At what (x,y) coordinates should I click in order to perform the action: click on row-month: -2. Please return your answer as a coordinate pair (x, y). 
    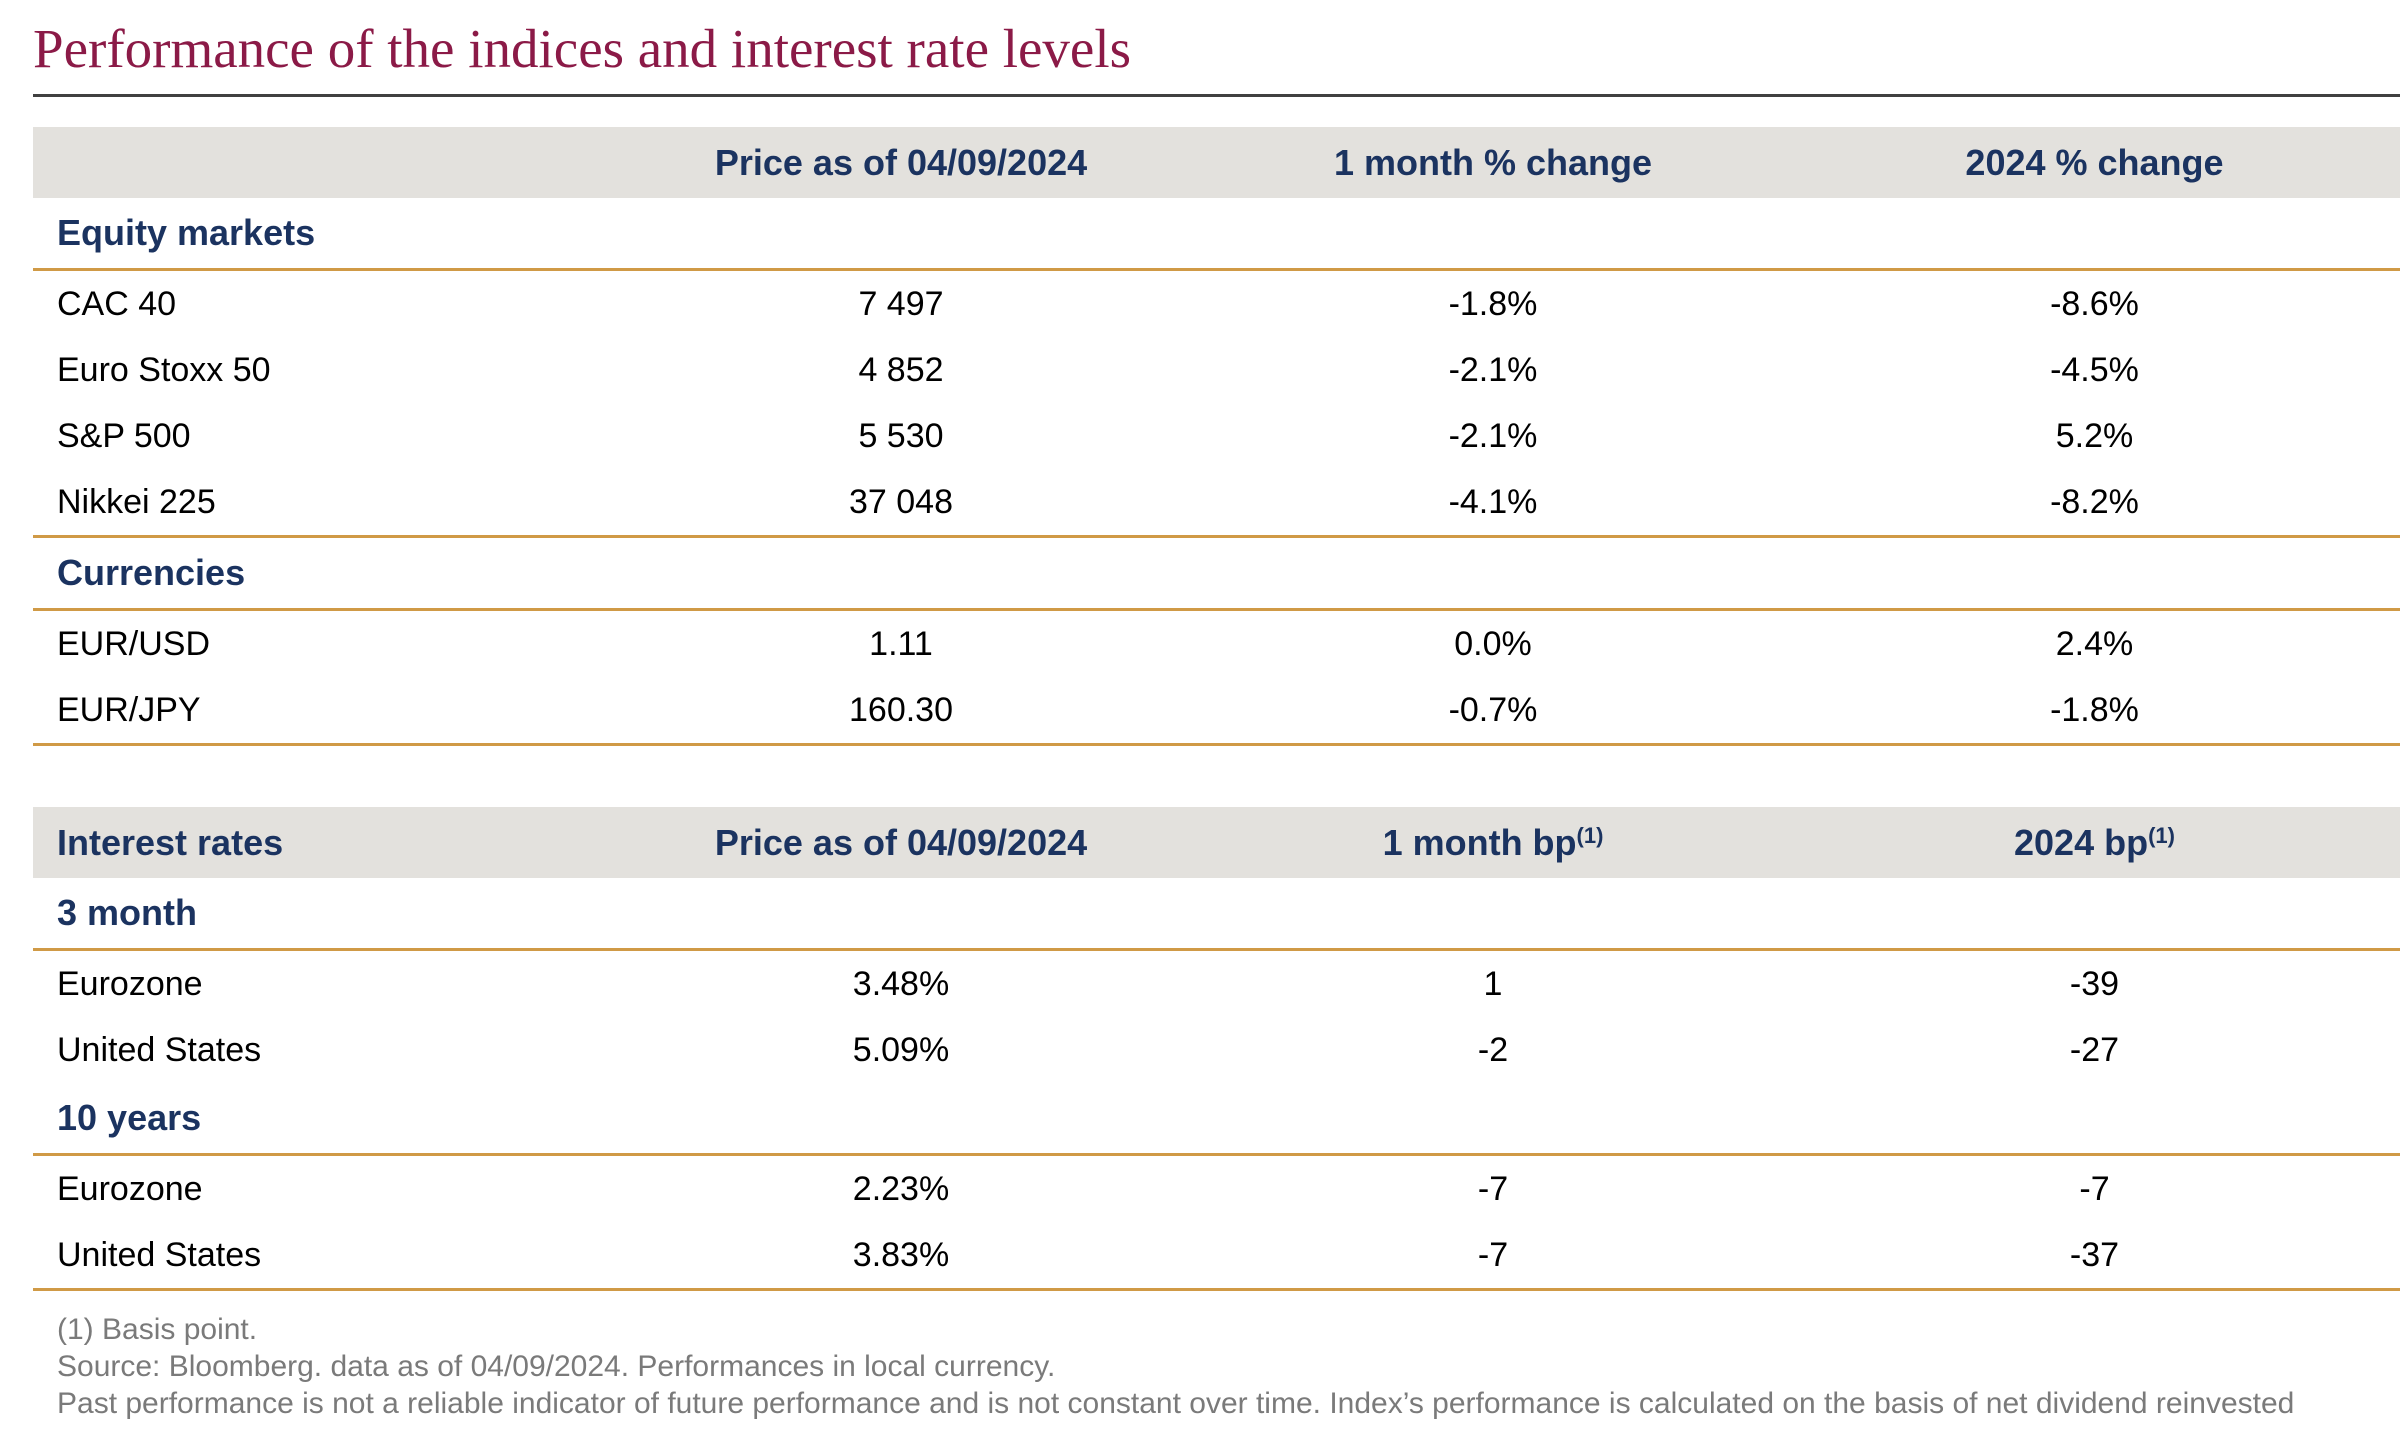
    Looking at the image, I should click on (1493, 1049).